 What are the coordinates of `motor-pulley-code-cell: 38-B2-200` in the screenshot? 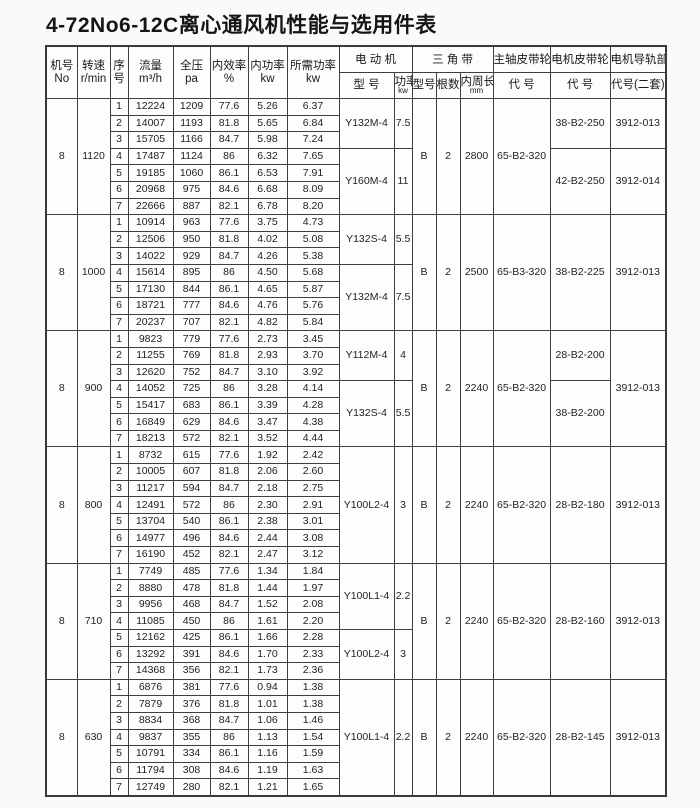 It's located at (580, 414).